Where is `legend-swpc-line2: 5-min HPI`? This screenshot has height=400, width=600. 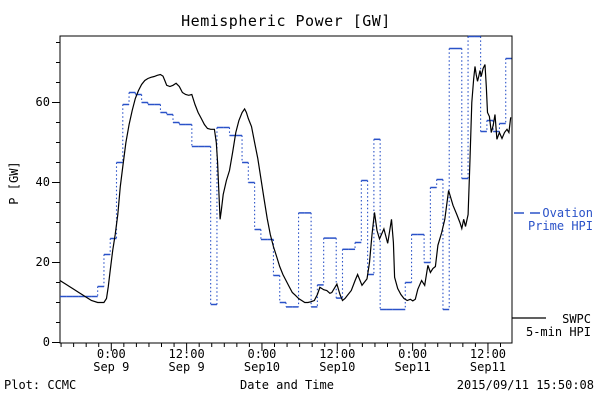 legend-swpc-line2: 5-min HPI is located at coordinates (558, 332).